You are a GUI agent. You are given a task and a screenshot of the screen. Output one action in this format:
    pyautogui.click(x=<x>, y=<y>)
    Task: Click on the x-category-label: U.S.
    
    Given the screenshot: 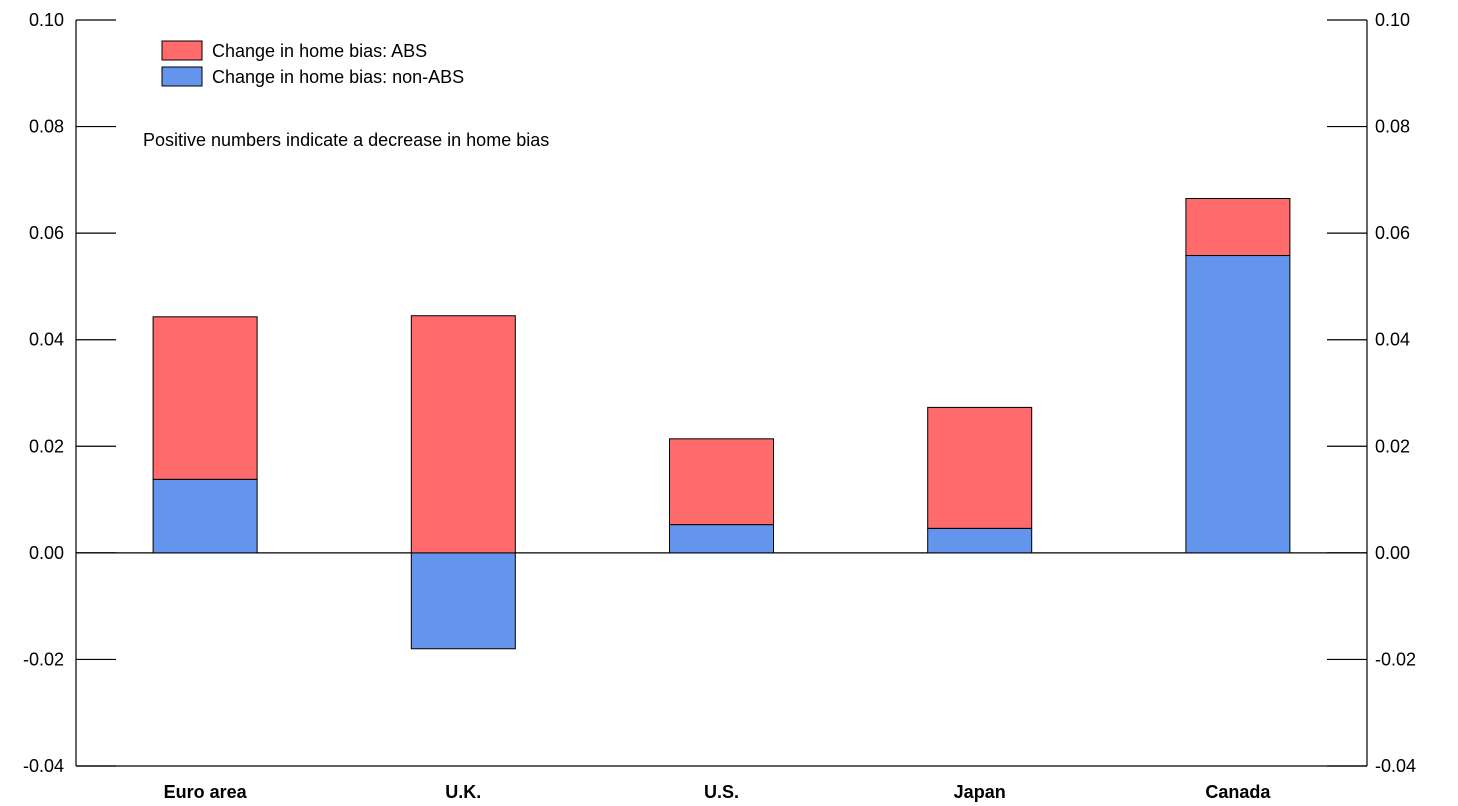 What is the action you would take?
    pyautogui.click(x=721, y=792)
    